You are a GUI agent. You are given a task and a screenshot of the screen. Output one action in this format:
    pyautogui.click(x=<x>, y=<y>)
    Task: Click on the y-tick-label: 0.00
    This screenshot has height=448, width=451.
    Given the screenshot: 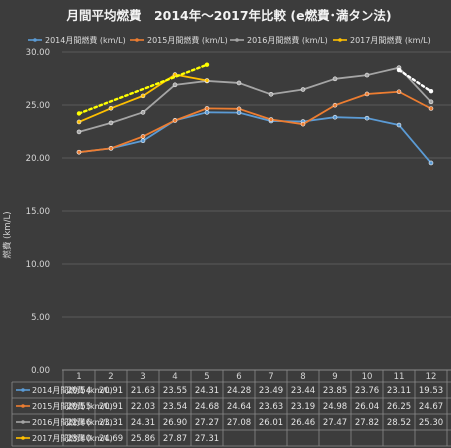 What is the action you would take?
    pyautogui.click(x=40, y=371)
    